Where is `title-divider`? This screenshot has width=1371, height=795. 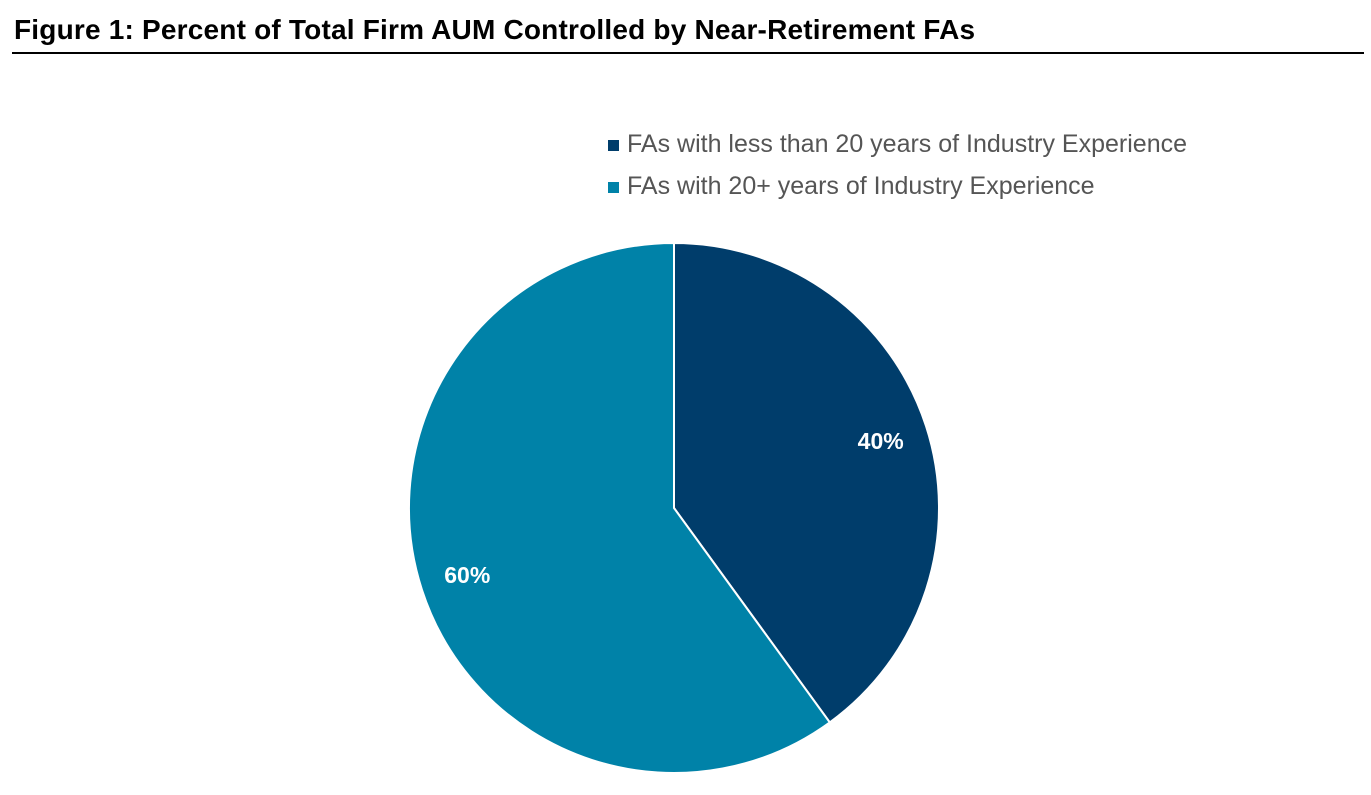 title-divider is located at coordinates (688, 53).